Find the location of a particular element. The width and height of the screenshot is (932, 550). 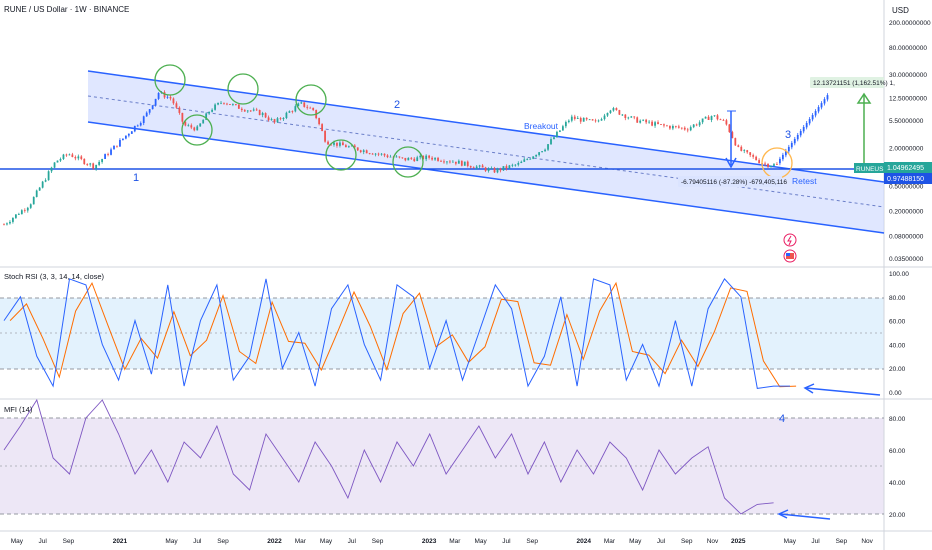

price-tick-label: 200.00000000 is located at coordinates (910, 23).